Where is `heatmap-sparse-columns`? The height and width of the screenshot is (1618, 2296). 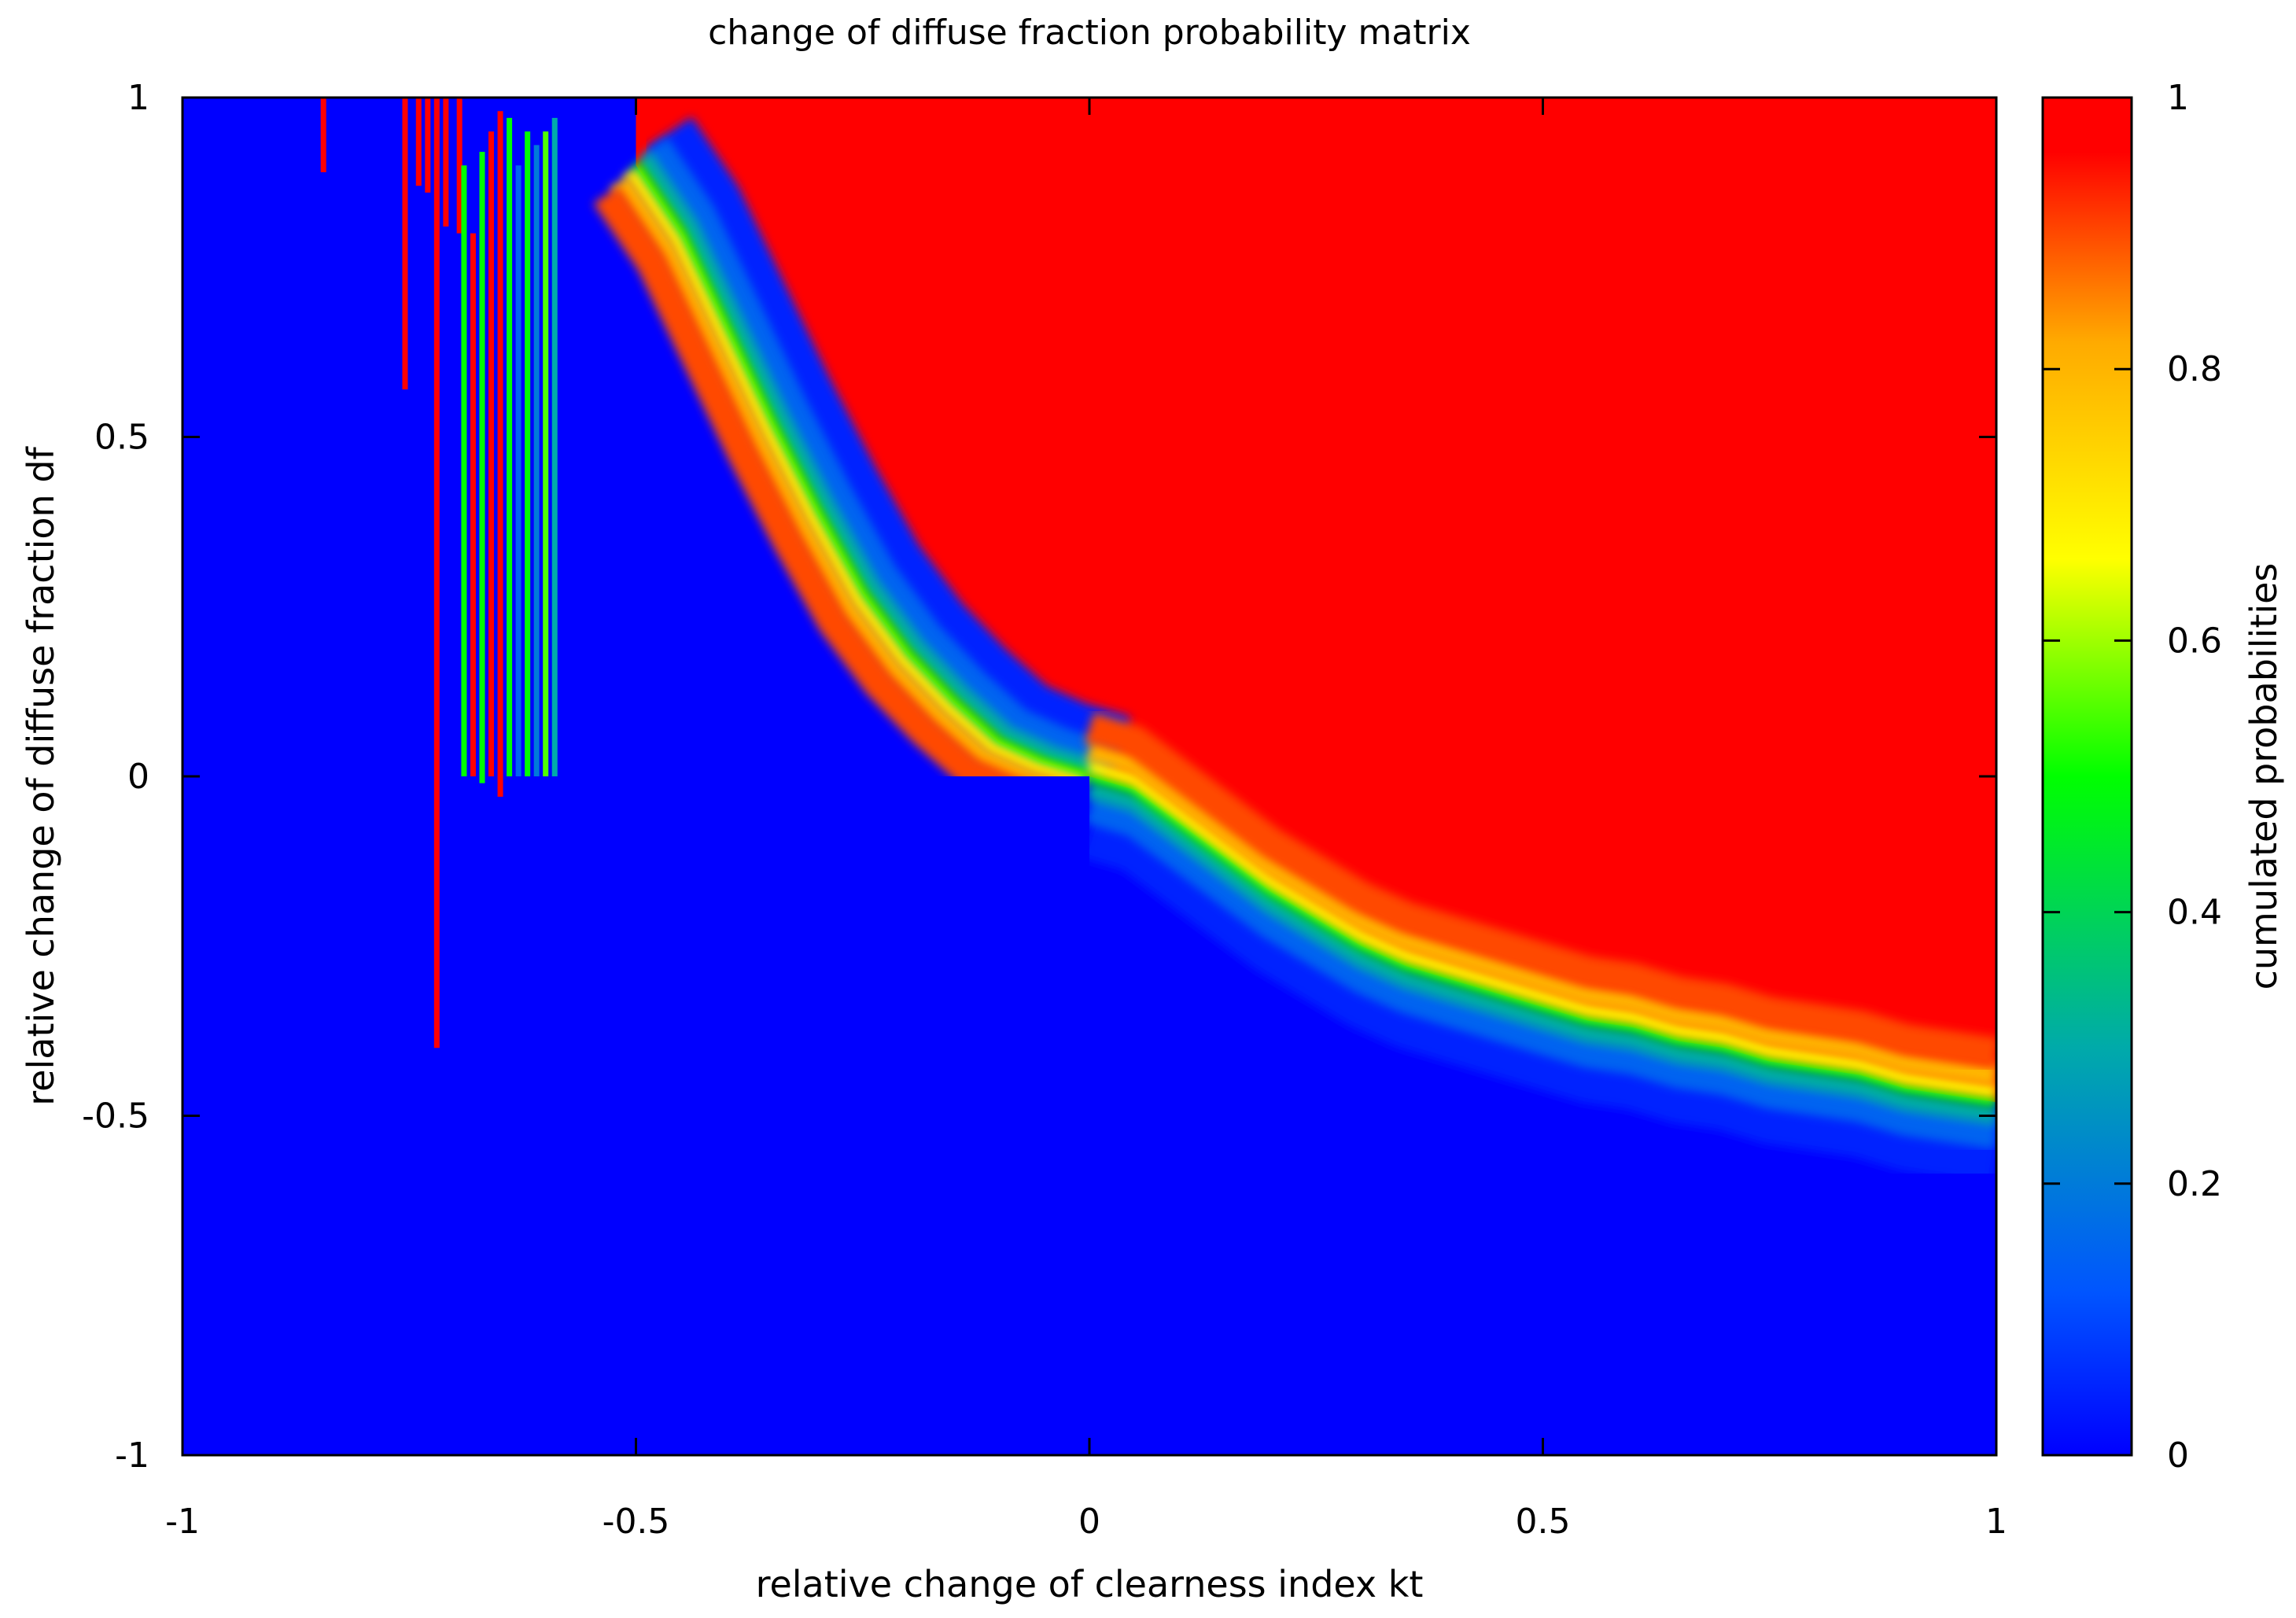
heatmap-sparse-columns is located at coordinates (439, 573).